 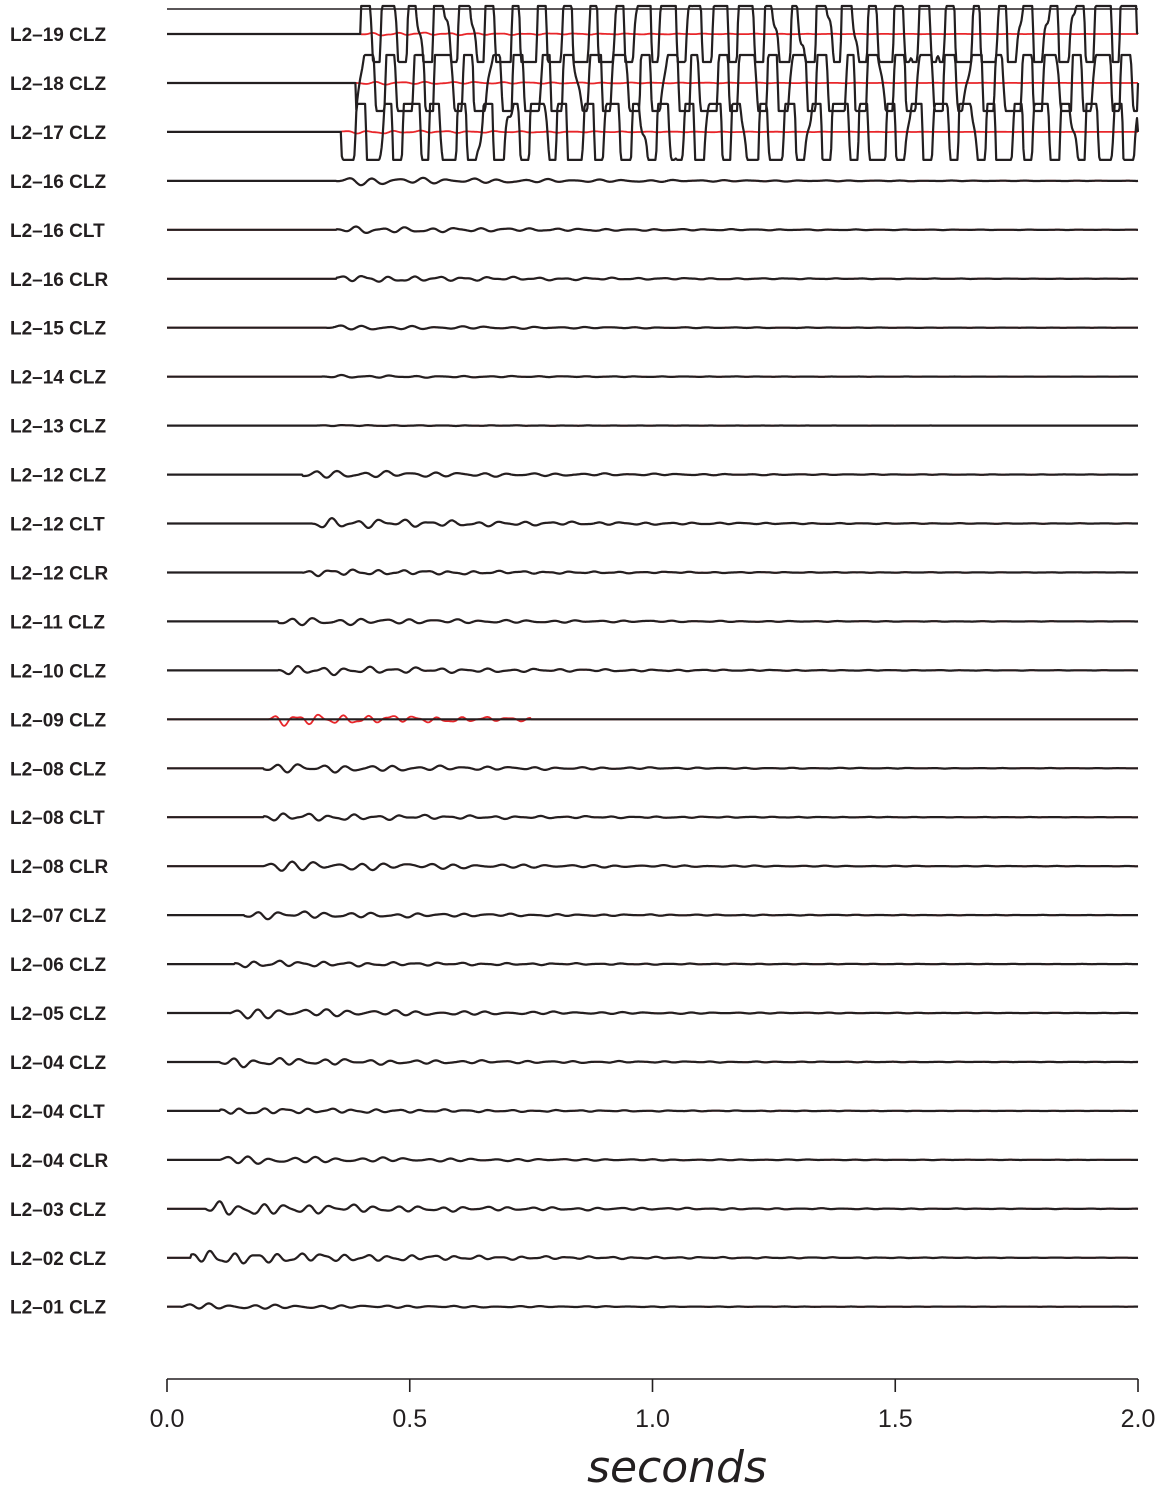 What do you see at coordinates (59, 573) in the screenshot?
I see `trace-label: L2–12 CLR` at bounding box center [59, 573].